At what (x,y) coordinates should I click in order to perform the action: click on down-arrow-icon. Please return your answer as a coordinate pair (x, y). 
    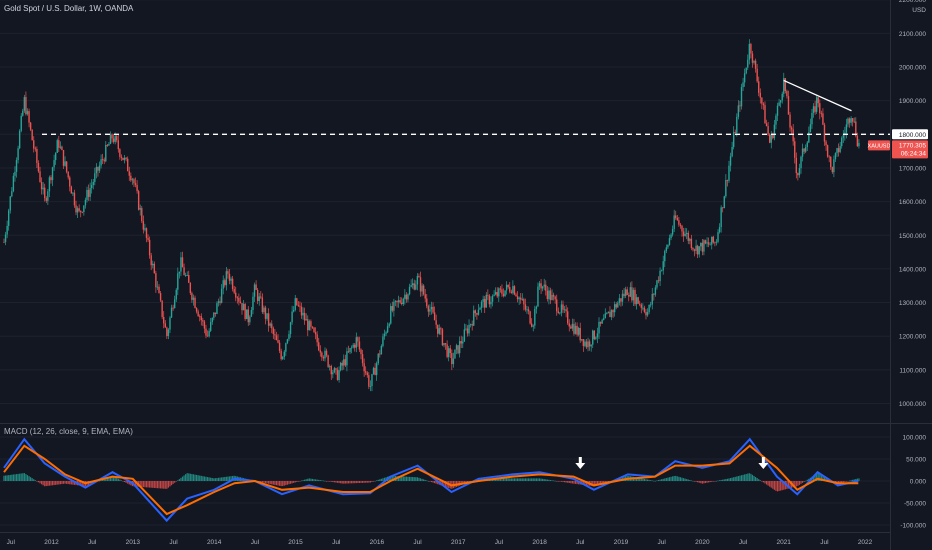
    Looking at the image, I should click on (580, 463).